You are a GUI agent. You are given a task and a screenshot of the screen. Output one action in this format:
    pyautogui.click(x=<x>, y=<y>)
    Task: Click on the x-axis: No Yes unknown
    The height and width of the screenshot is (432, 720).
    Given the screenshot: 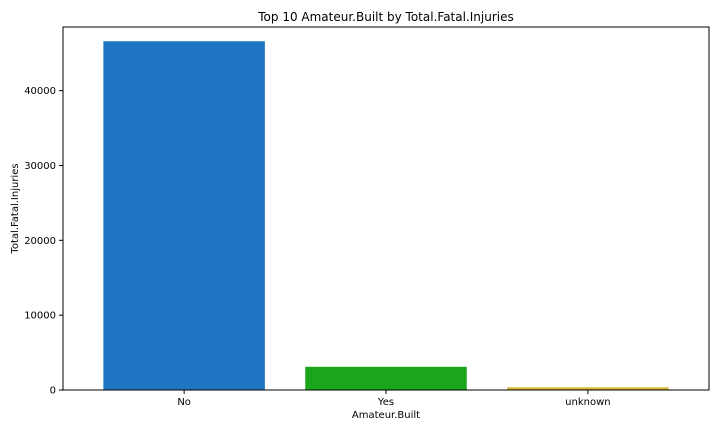 What is the action you would take?
    pyautogui.click(x=394, y=399)
    